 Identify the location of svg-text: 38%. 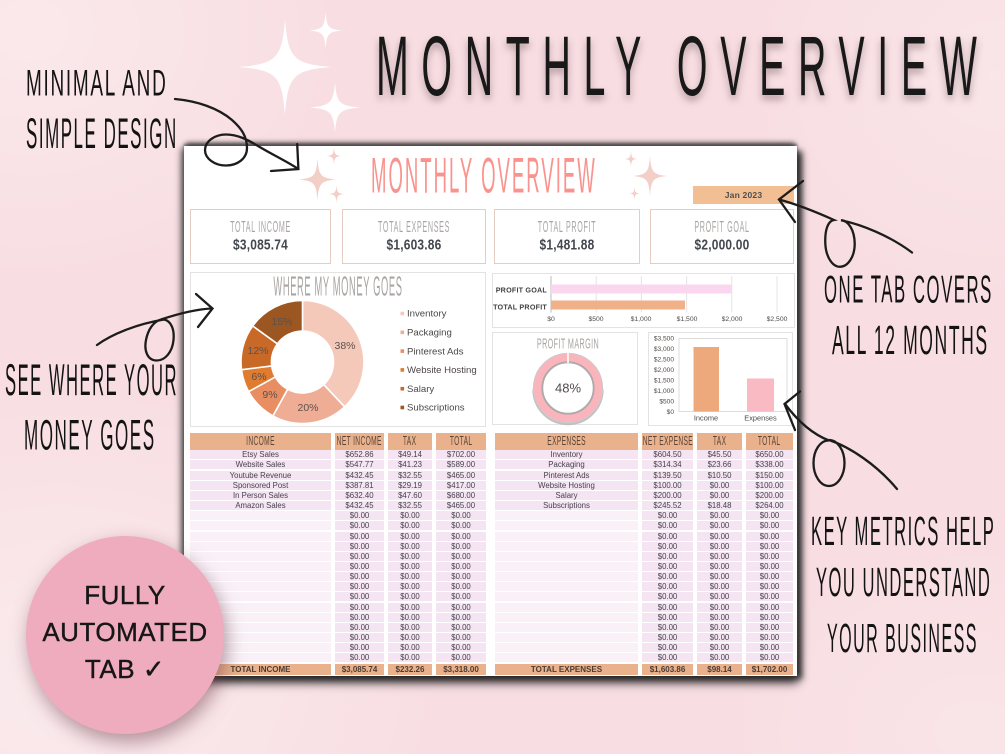
(344, 346).